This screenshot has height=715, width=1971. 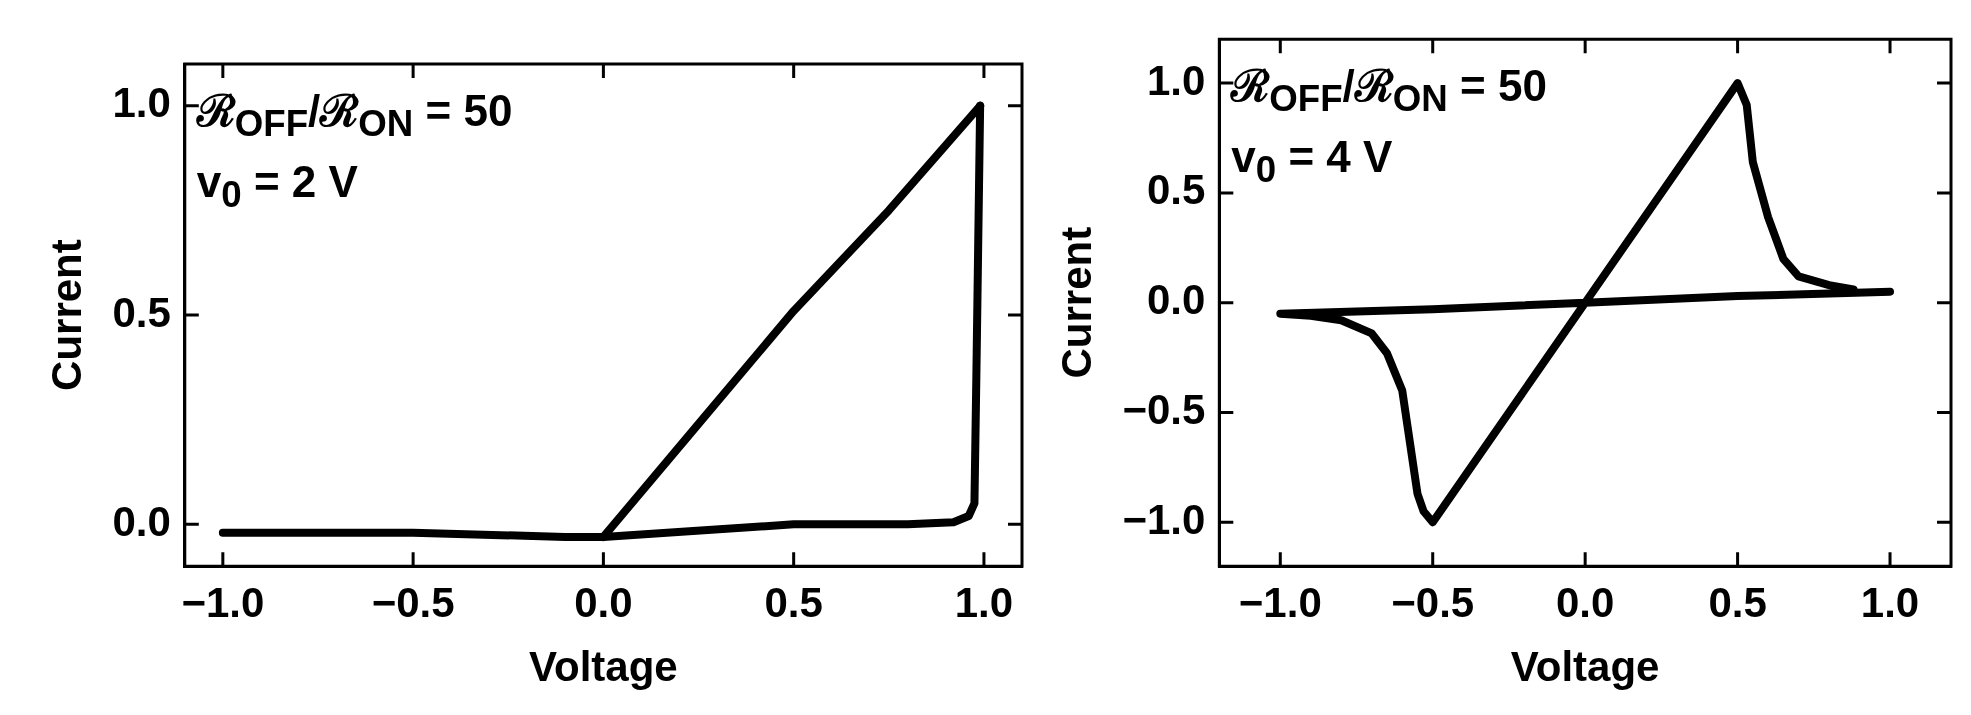 I want to click on annotation: v$_{0}$ = 4 V, so click(x=1312, y=161).